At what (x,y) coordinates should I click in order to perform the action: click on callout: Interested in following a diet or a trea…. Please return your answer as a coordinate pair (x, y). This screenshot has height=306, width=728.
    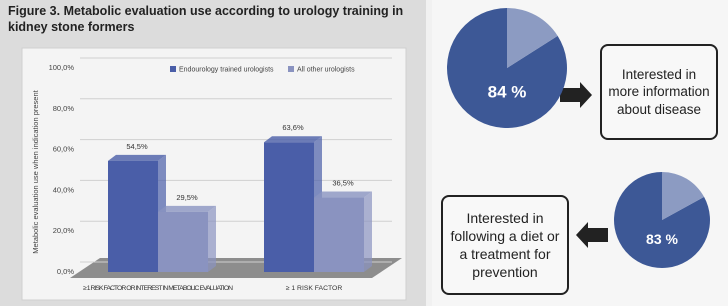
    Looking at the image, I should click on (505, 245).